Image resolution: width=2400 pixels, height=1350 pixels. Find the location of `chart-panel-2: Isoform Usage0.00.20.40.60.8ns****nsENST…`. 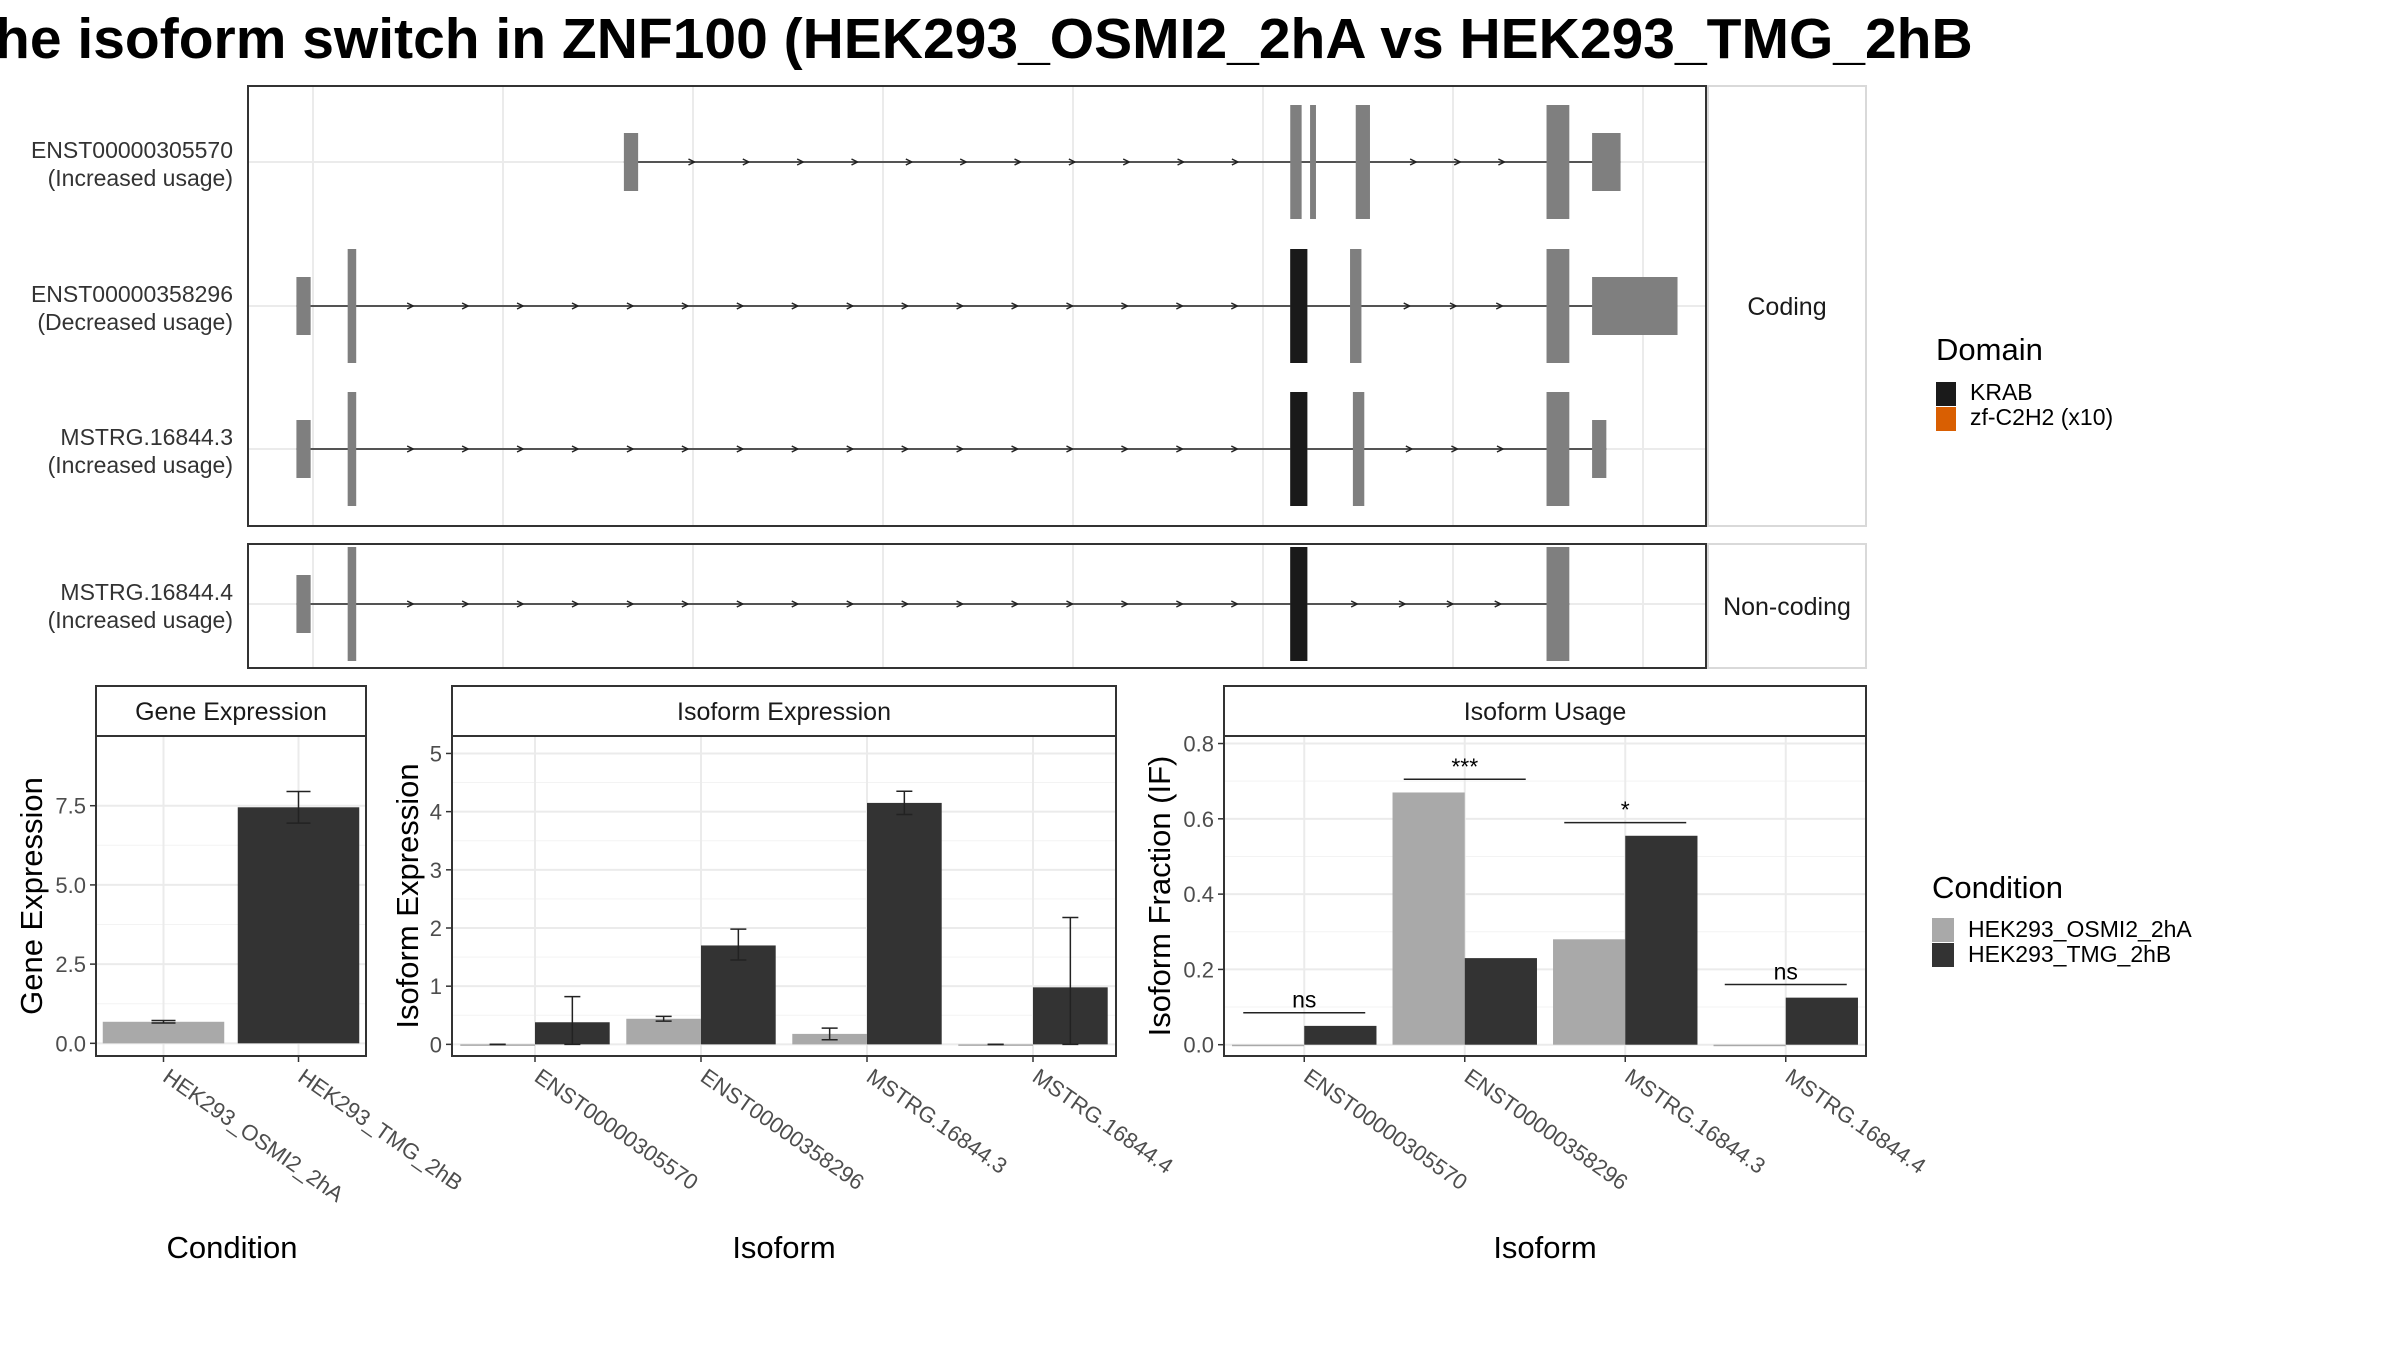

chart-panel-2: Isoform Usage0.00.20.40.60.8ns****nsENST… is located at coordinates (1536, 975).